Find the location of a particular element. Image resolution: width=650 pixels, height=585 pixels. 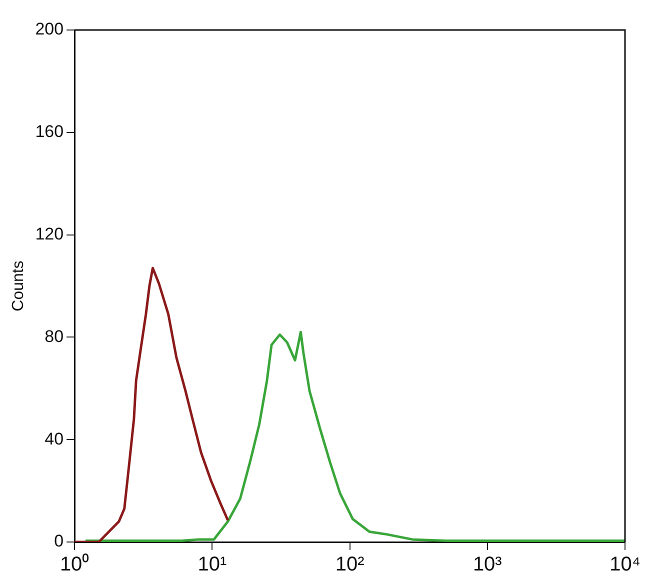

y-tick-label: 160 is located at coordinates (49, 132).